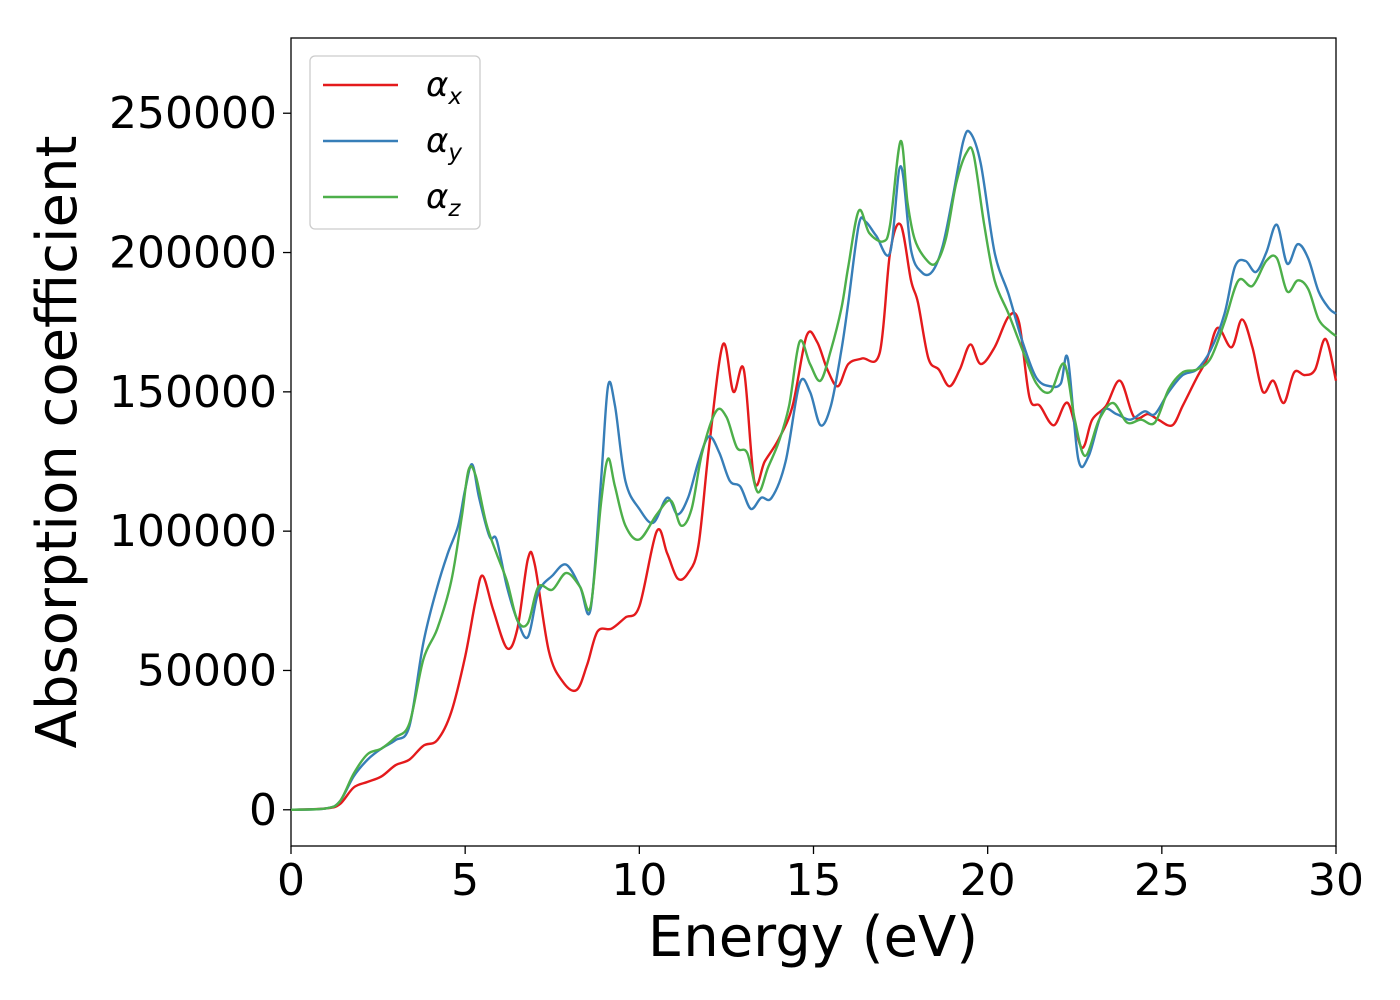 The image size is (1400, 1000). What do you see at coordinates (193, 531) in the screenshot?
I see `y-tick-label: 100000` at bounding box center [193, 531].